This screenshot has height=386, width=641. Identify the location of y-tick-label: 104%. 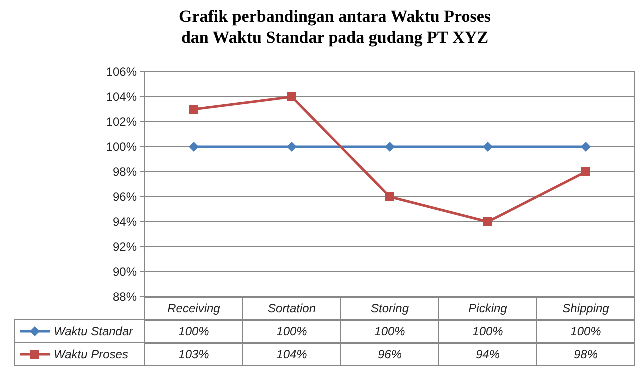
(122, 97).